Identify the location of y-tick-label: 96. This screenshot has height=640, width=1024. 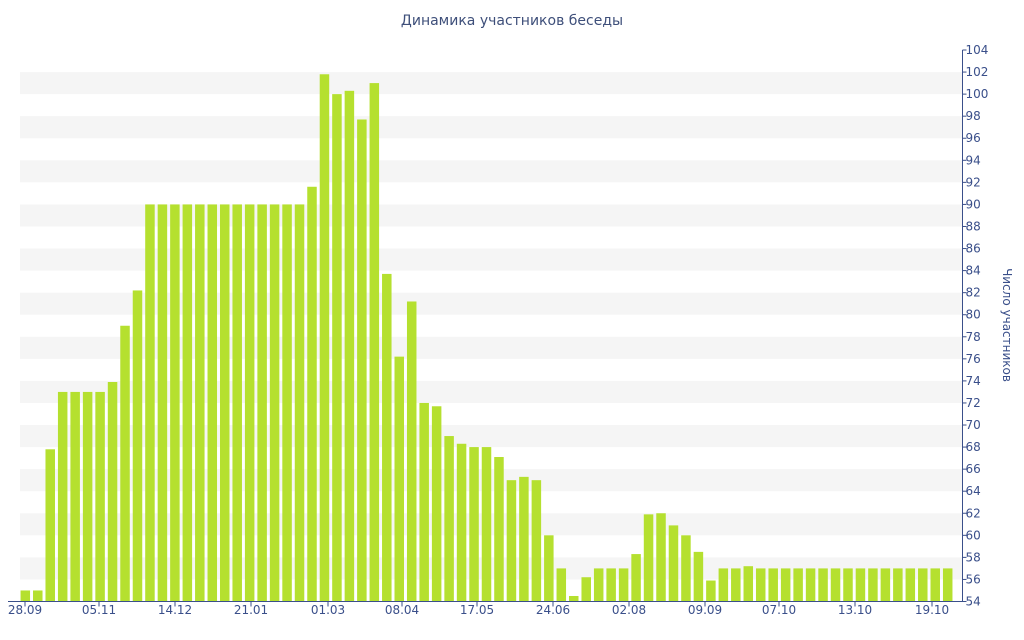
(973, 138).